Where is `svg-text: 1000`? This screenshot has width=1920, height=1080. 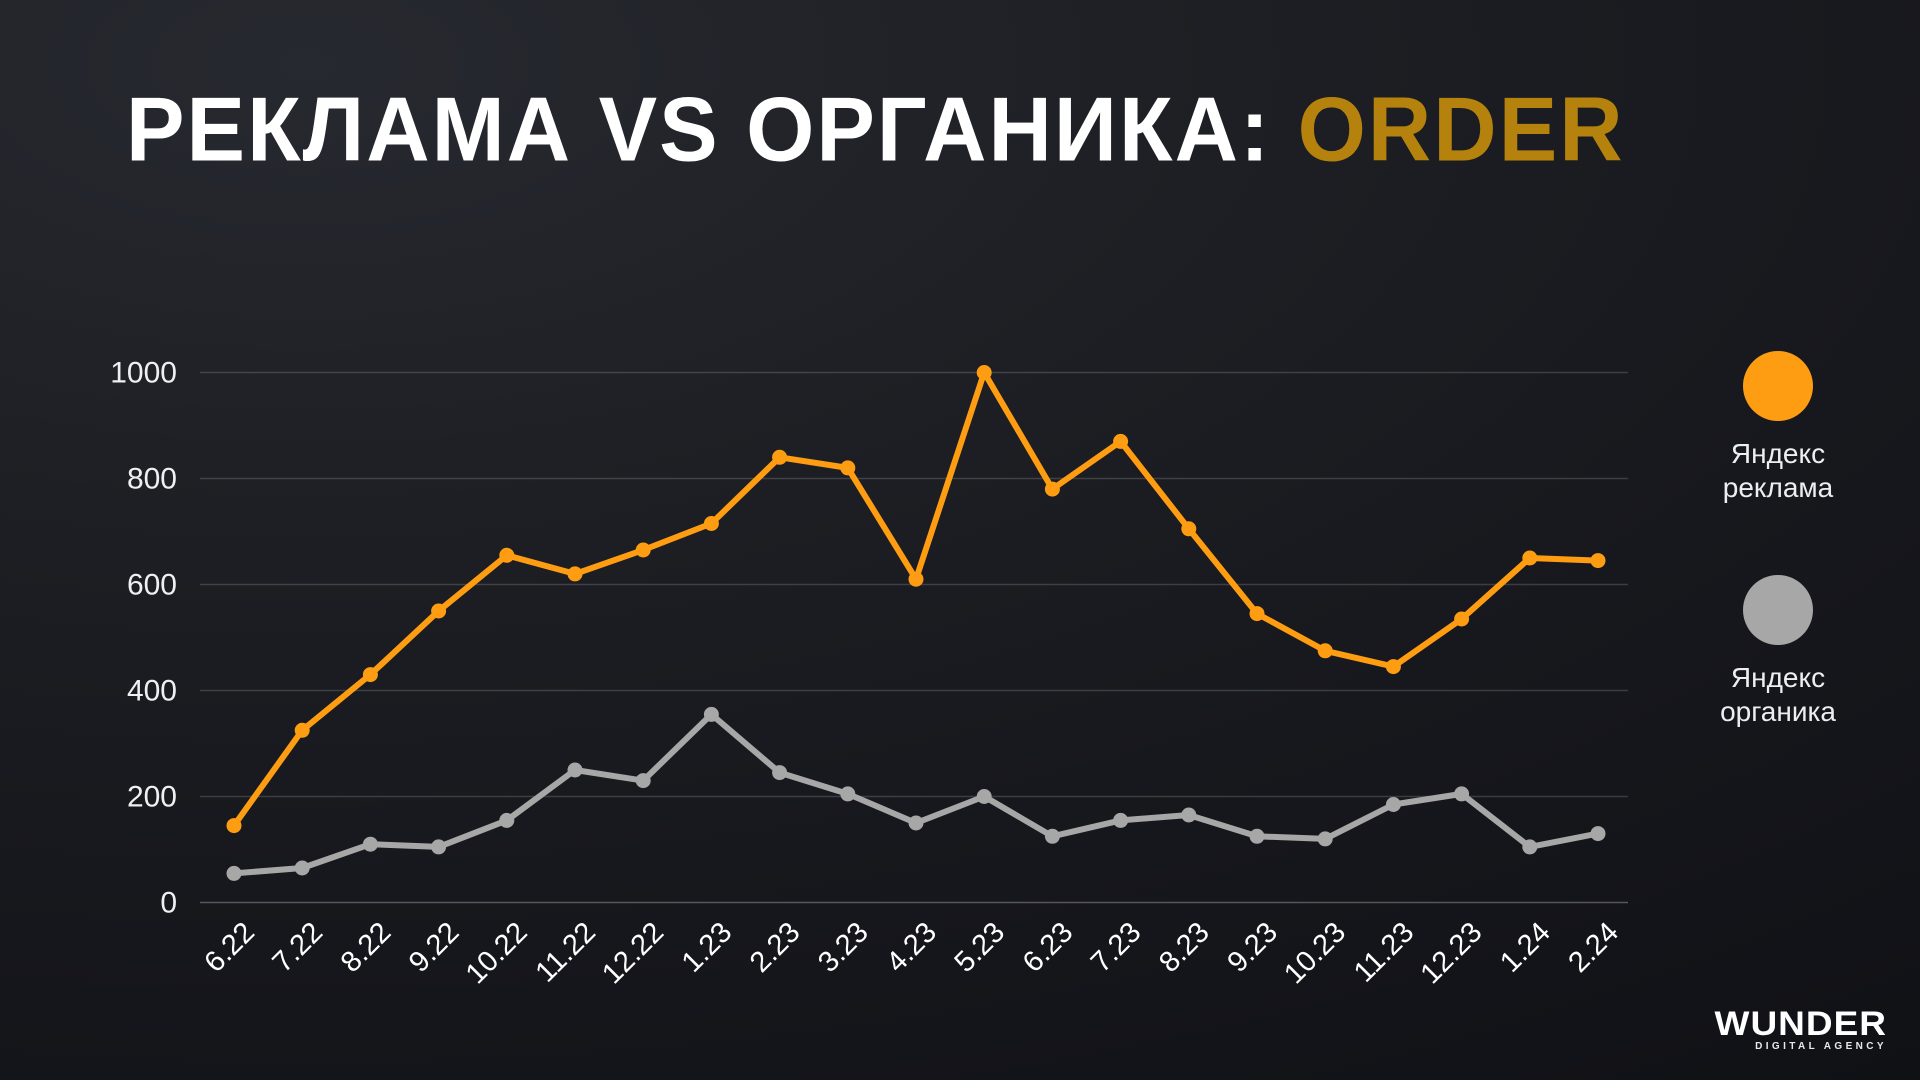
svg-text: 1000 is located at coordinates (143, 373).